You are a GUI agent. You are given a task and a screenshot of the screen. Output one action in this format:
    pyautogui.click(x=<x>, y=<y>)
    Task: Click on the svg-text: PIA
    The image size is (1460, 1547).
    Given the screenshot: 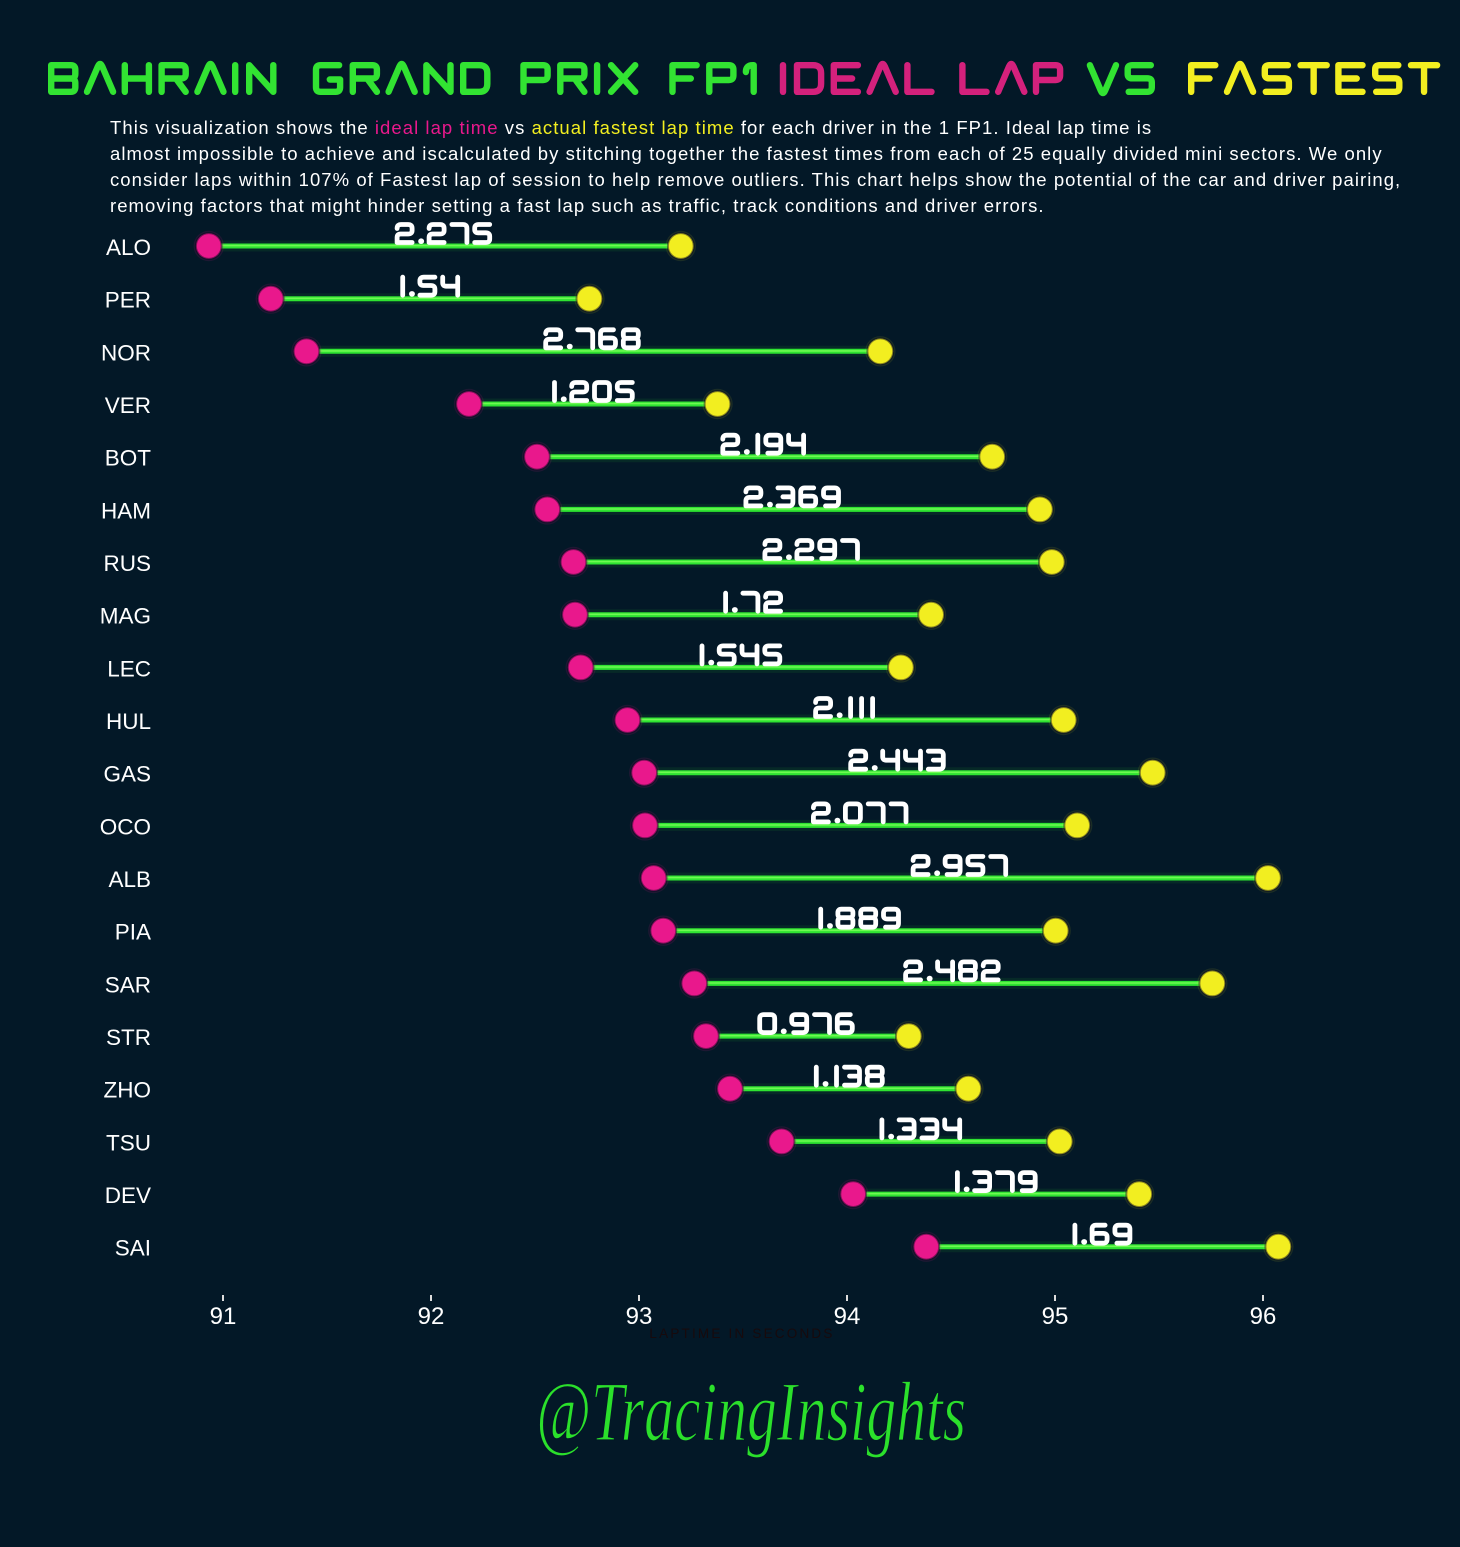 What is the action you would take?
    pyautogui.click(x=133, y=932)
    